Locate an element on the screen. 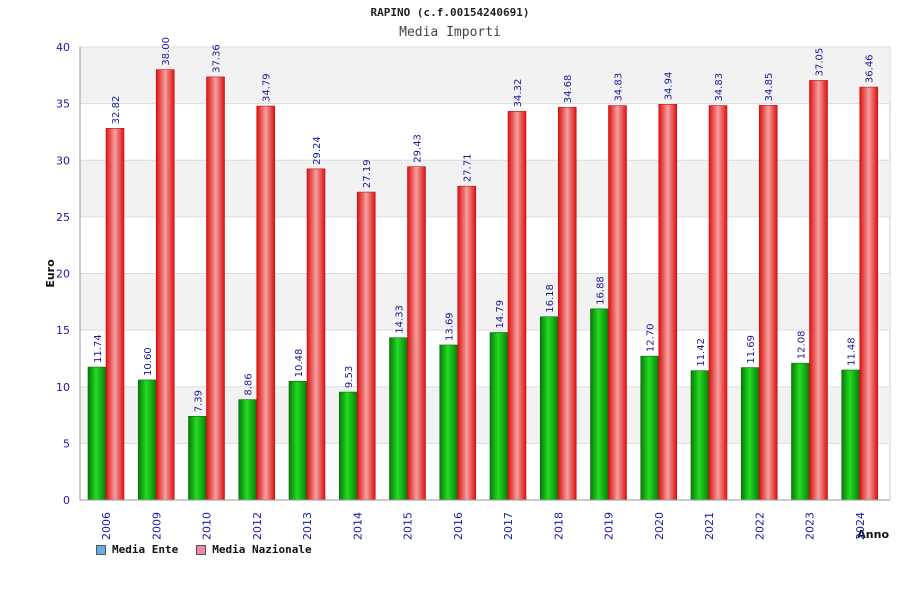 The image size is (900, 600). x-tick-label: 2018 is located at coordinates (558, 526).